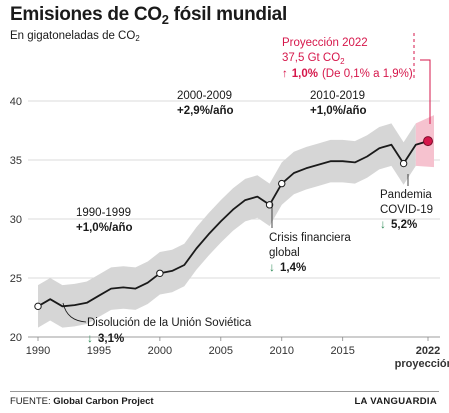 This screenshot has height=413, width=449. I want to click on projection-change: ↑ 1,0% (De 0,1% a 1,9%), so click(347, 74).